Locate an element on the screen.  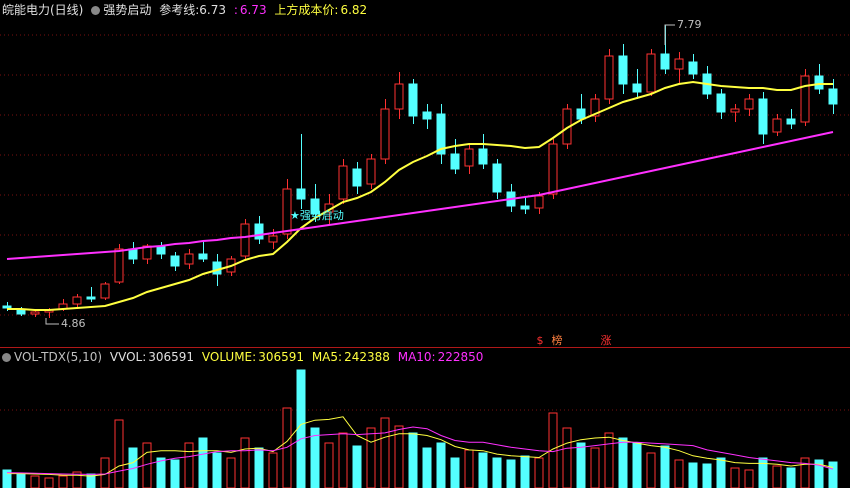
ma5-value: 242388 is located at coordinates (367, 357).